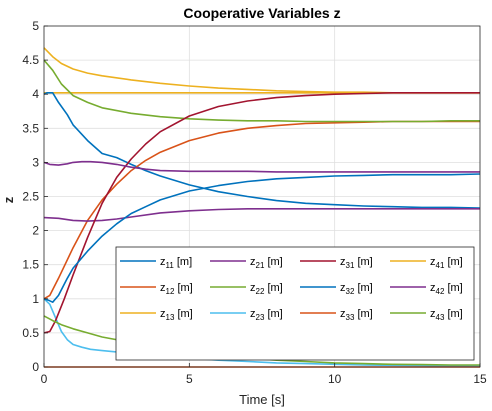  What do you see at coordinates (261, 166) in the screenshot?
I see `series-line-z42` at bounding box center [261, 166].